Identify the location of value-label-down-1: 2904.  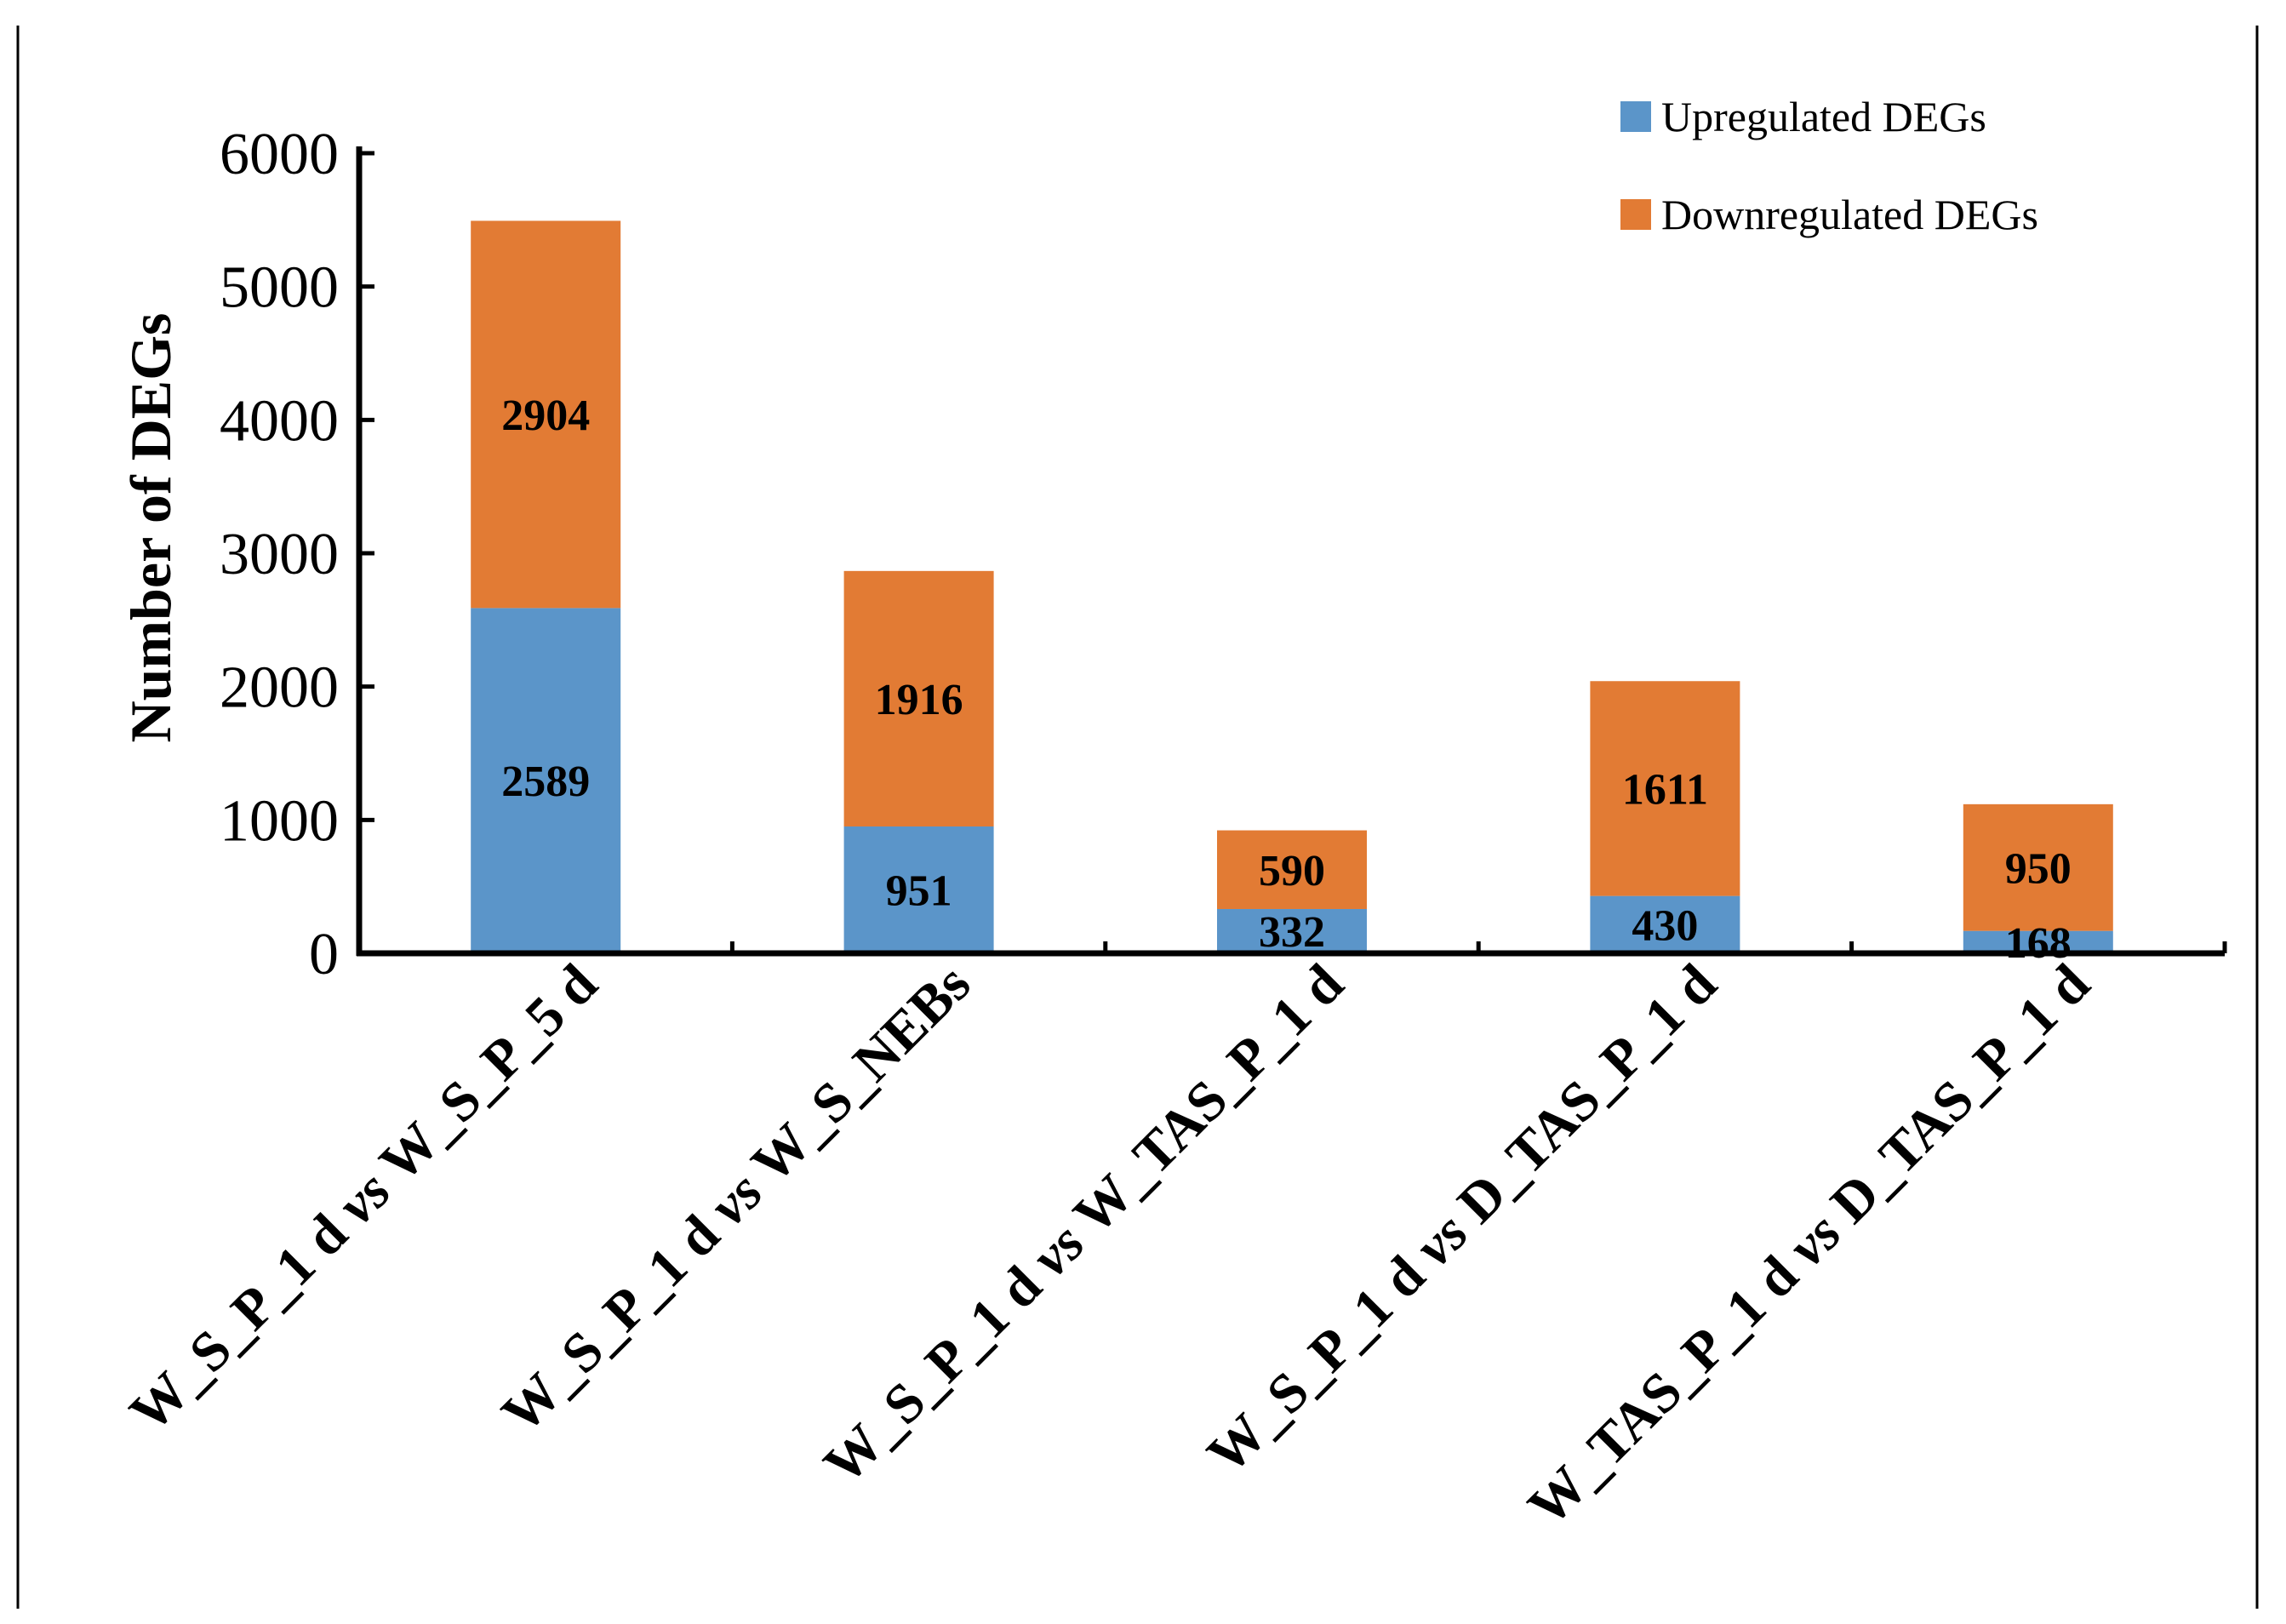
(545, 416).